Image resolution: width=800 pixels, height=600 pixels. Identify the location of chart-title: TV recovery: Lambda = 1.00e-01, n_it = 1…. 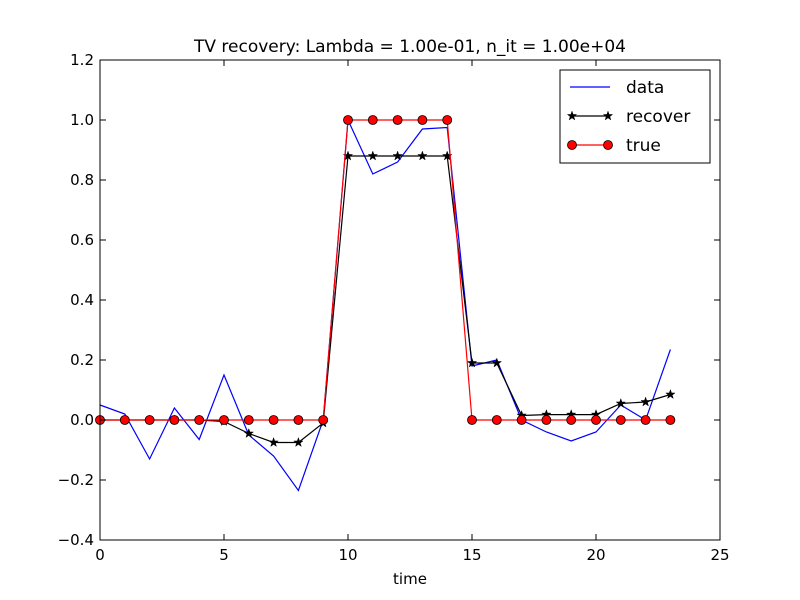
(409, 47).